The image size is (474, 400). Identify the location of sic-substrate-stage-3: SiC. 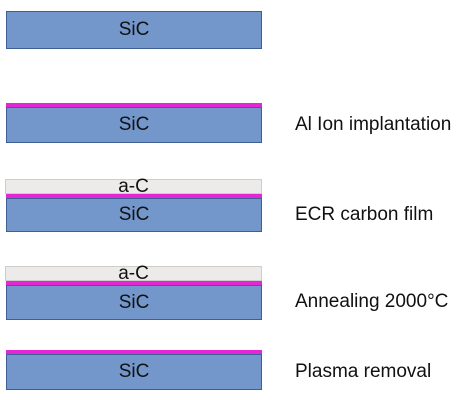
(134, 215).